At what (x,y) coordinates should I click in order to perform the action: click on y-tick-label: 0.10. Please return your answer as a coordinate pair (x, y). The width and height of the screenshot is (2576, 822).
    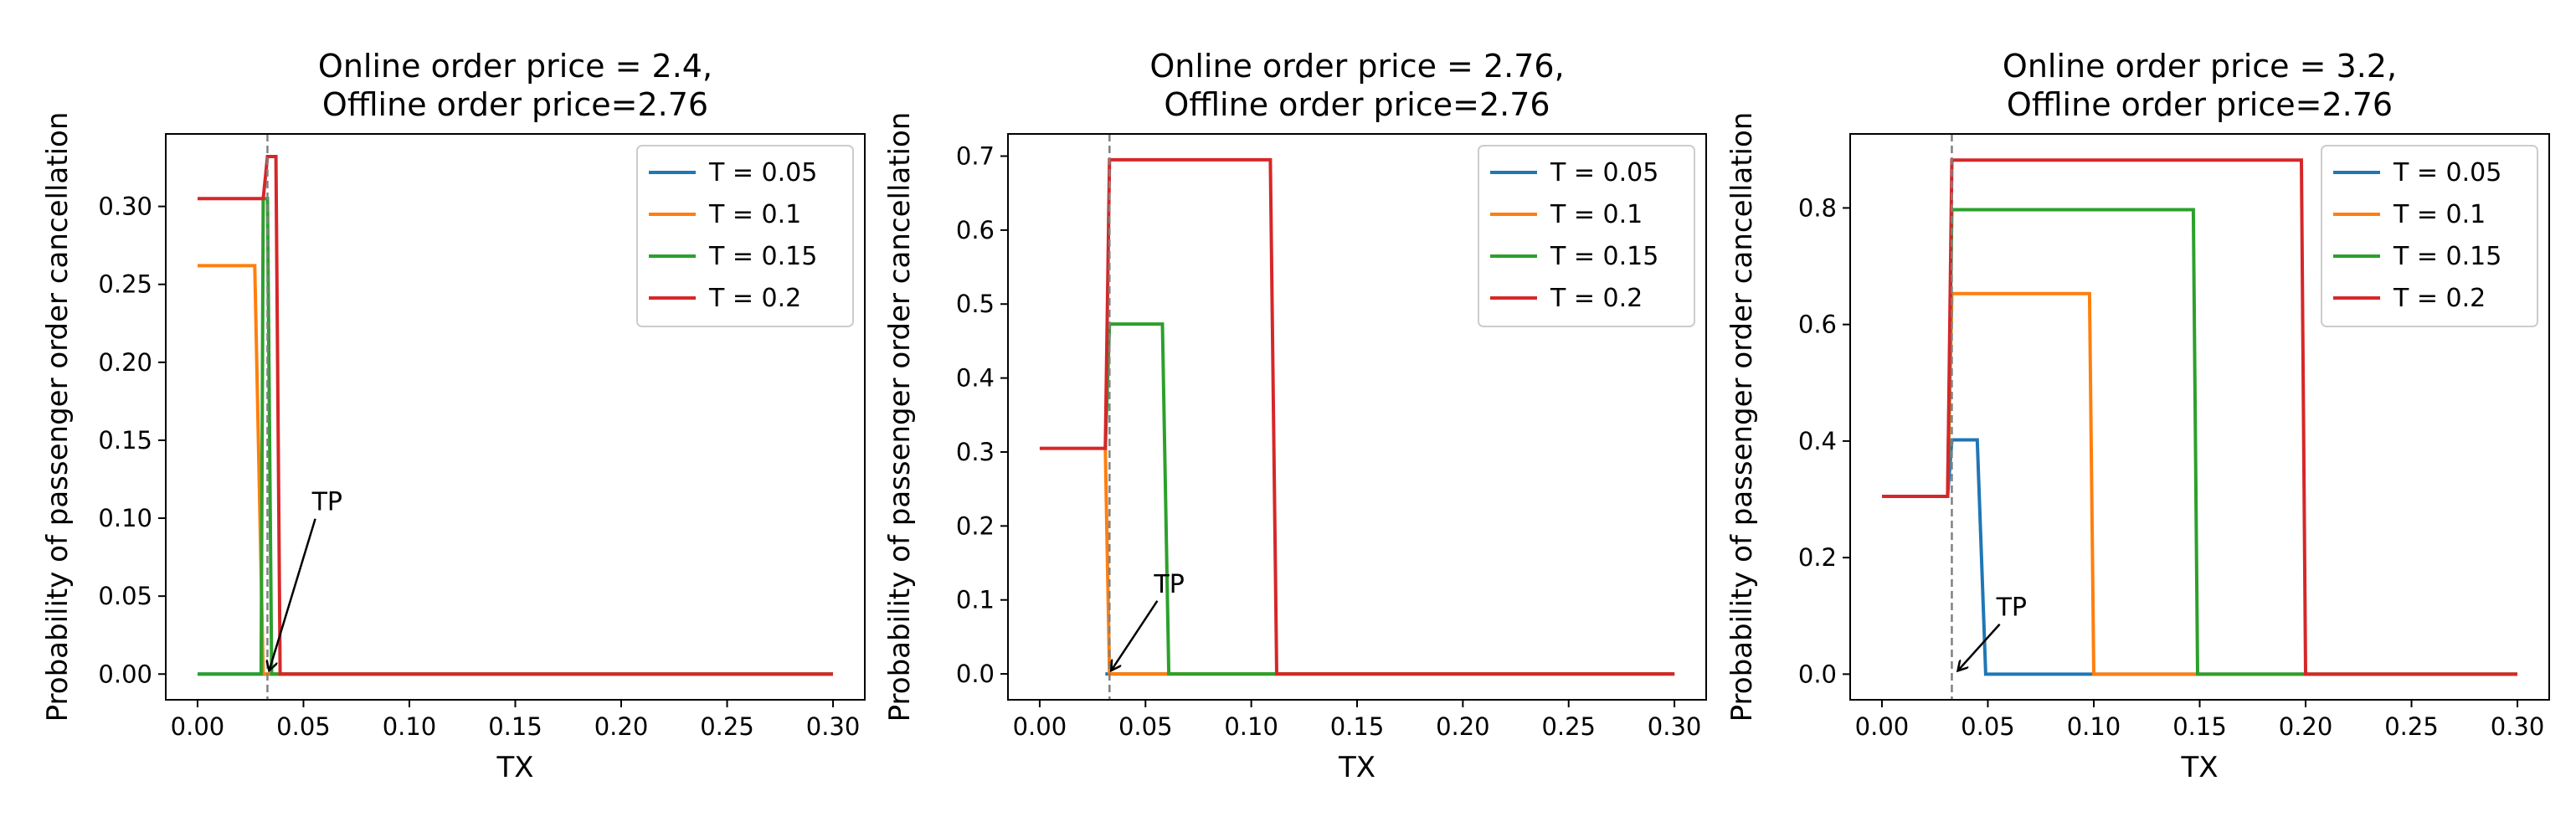
    Looking at the image, I should click on (125, 518).